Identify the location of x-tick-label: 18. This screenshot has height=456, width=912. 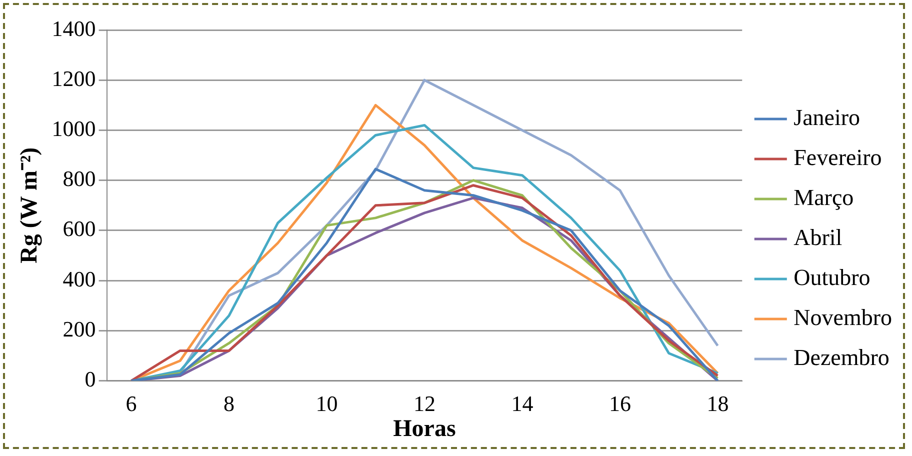
(717, 403).